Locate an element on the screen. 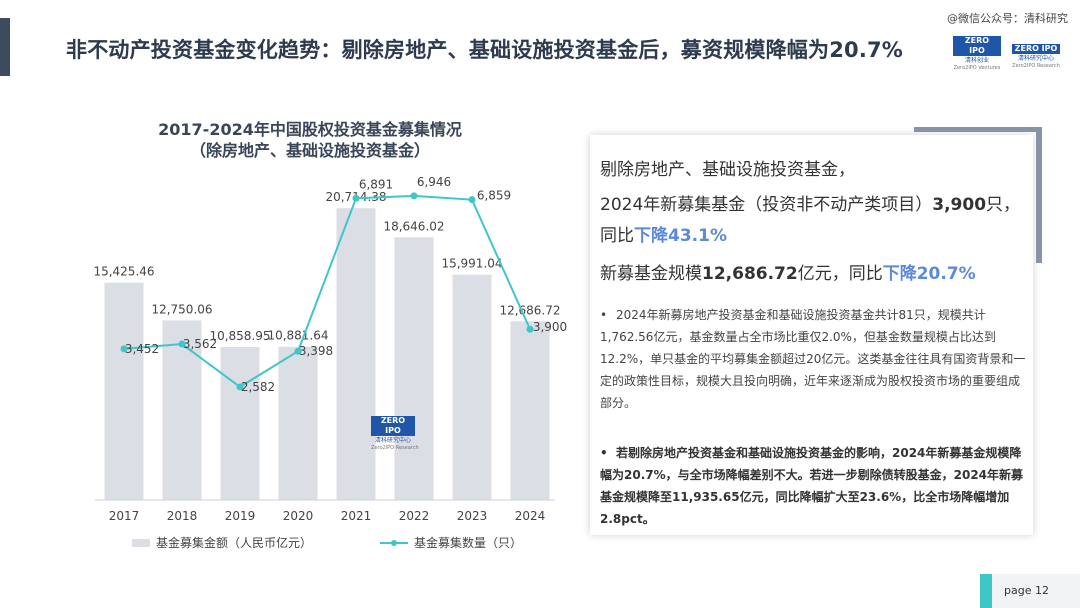 The width and height of the screenshot is (1080, 608). fund-count-value: 3,900 is located at coordinates (959, 205).